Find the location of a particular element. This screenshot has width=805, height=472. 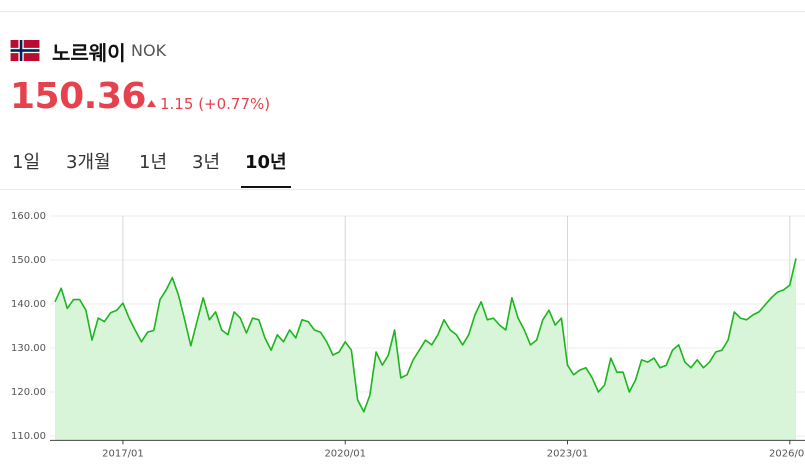

x-tick-label: 2017/01 is located at coordinates (123, 453).